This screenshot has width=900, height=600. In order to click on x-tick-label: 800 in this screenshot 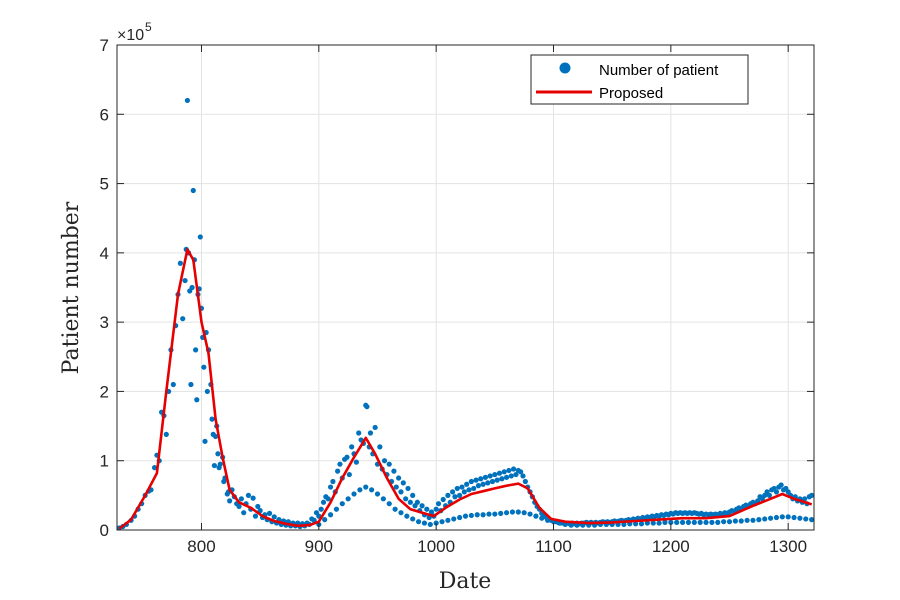, I will do `click(201, 546)`.